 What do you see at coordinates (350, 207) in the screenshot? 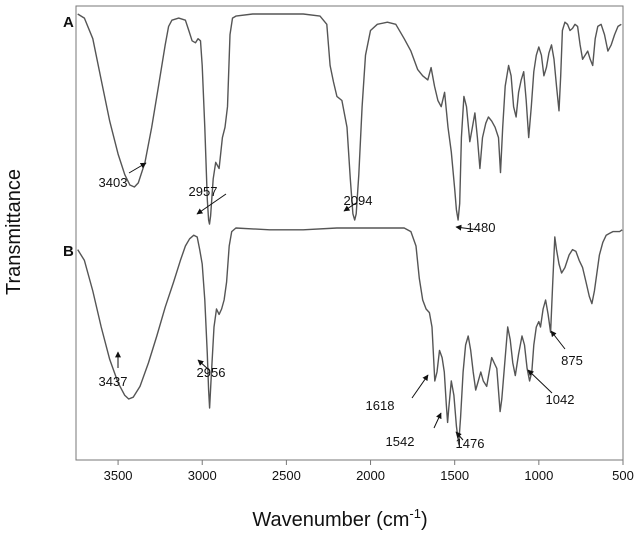
I see `annotation-arrow-2094` at bounding box center [350, 207].